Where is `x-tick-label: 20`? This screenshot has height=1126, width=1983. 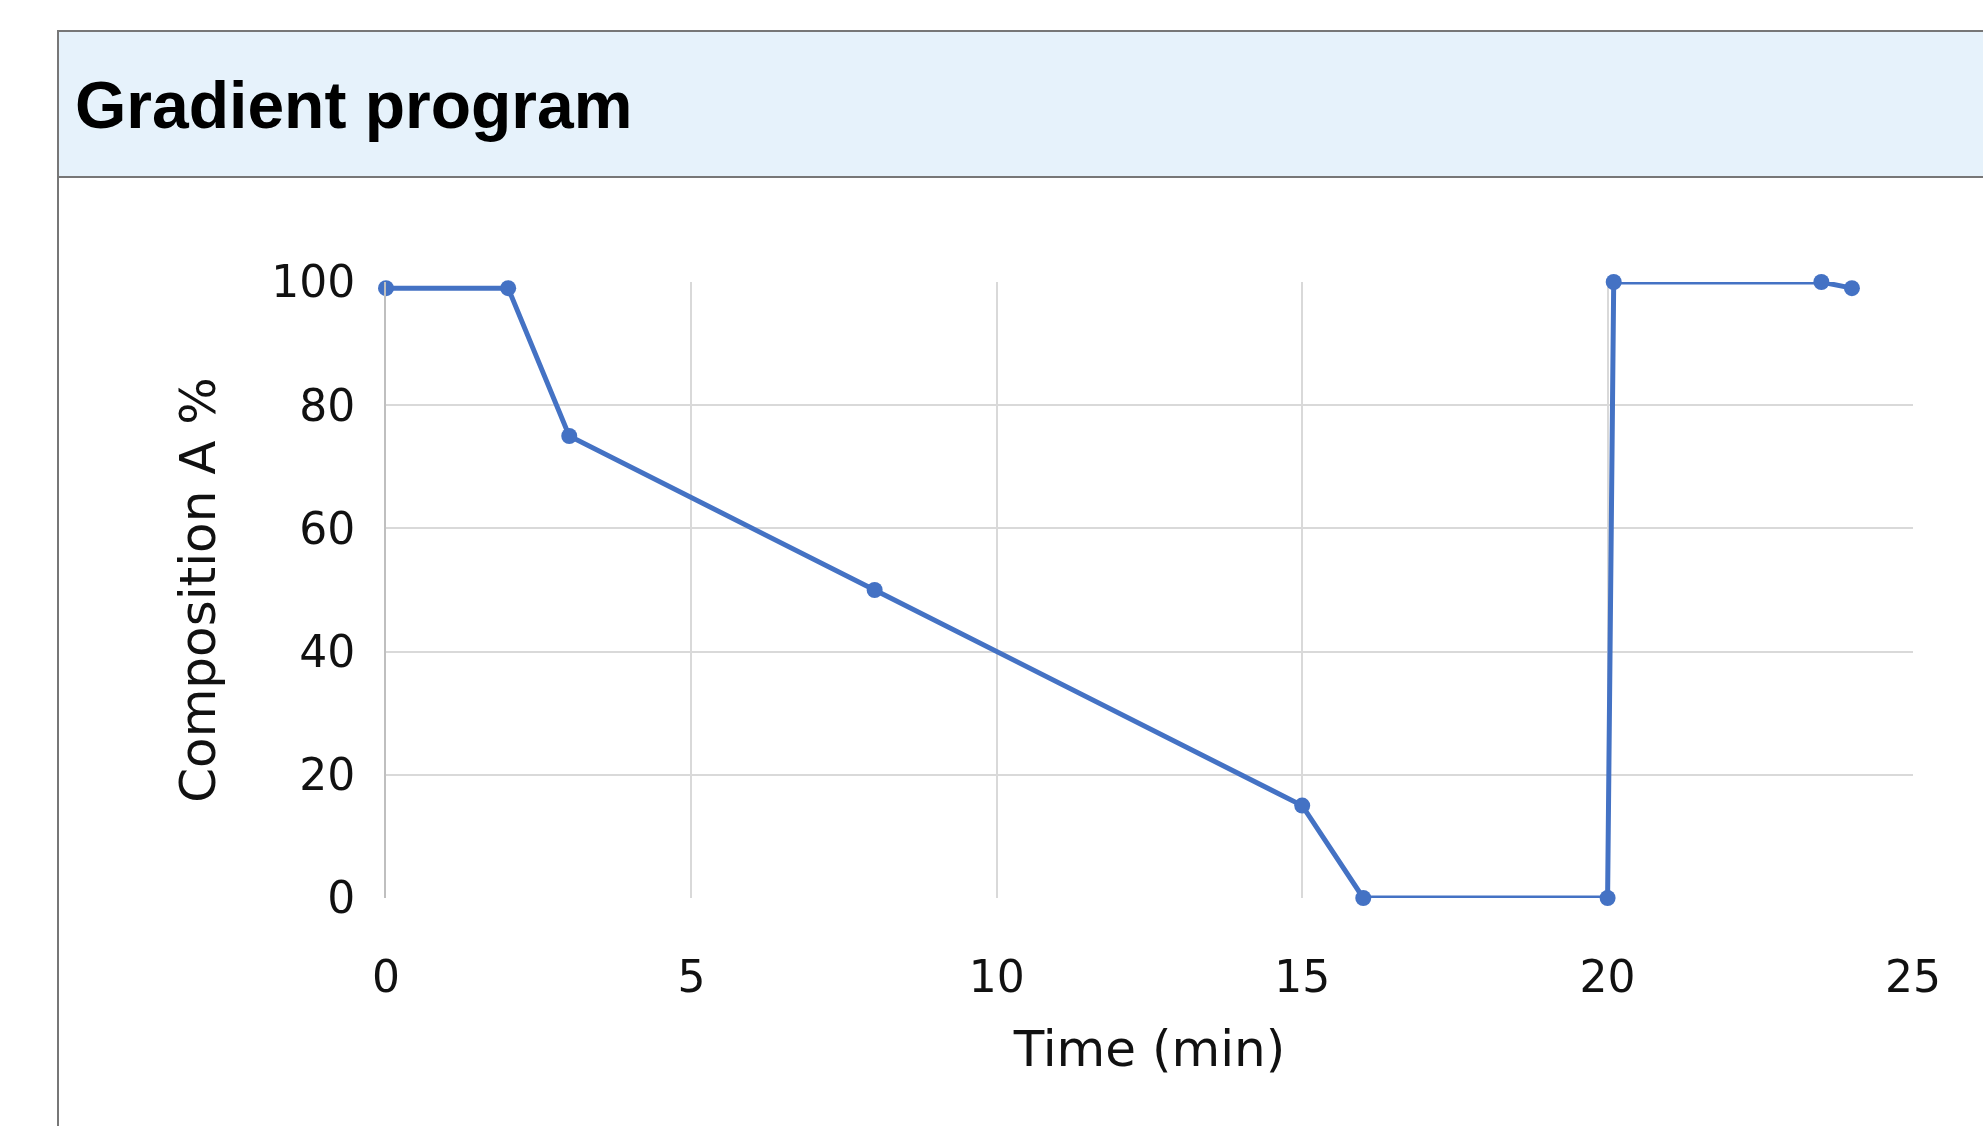 x-tick-label: 20 is located at coordinates (1607, 976).